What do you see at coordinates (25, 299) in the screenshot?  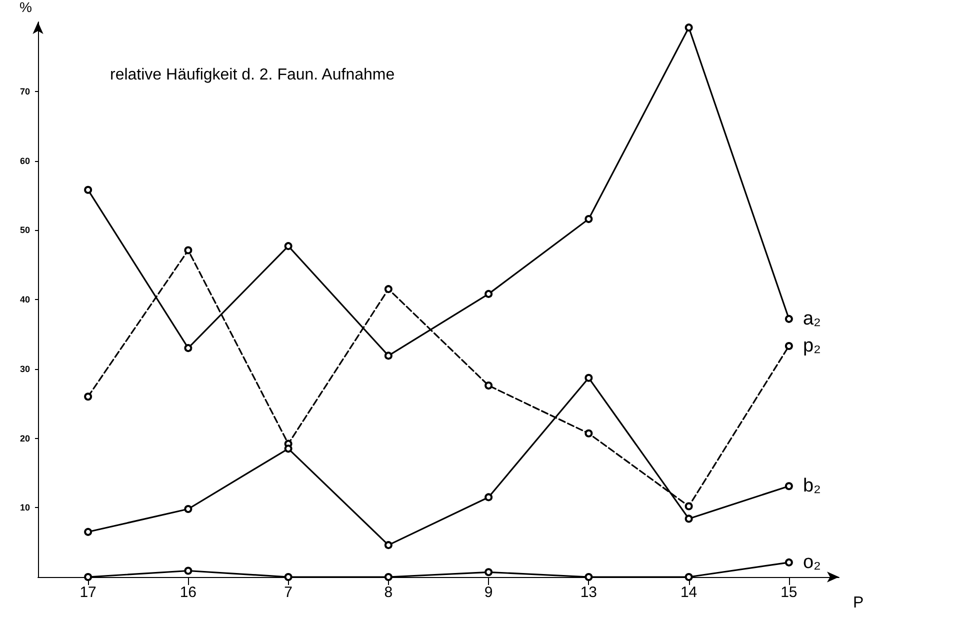 I see `y-tick-label: 40` at bounding box center [25, 299].